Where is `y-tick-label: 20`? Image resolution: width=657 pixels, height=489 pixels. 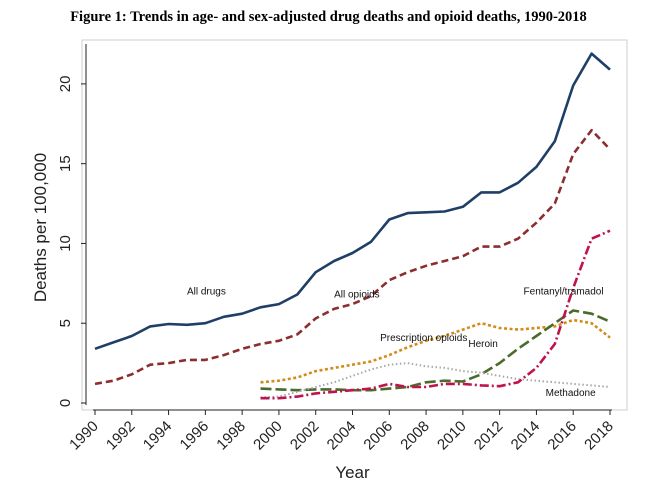
y-tick-label: 20 is located at coordinates (65, 84).